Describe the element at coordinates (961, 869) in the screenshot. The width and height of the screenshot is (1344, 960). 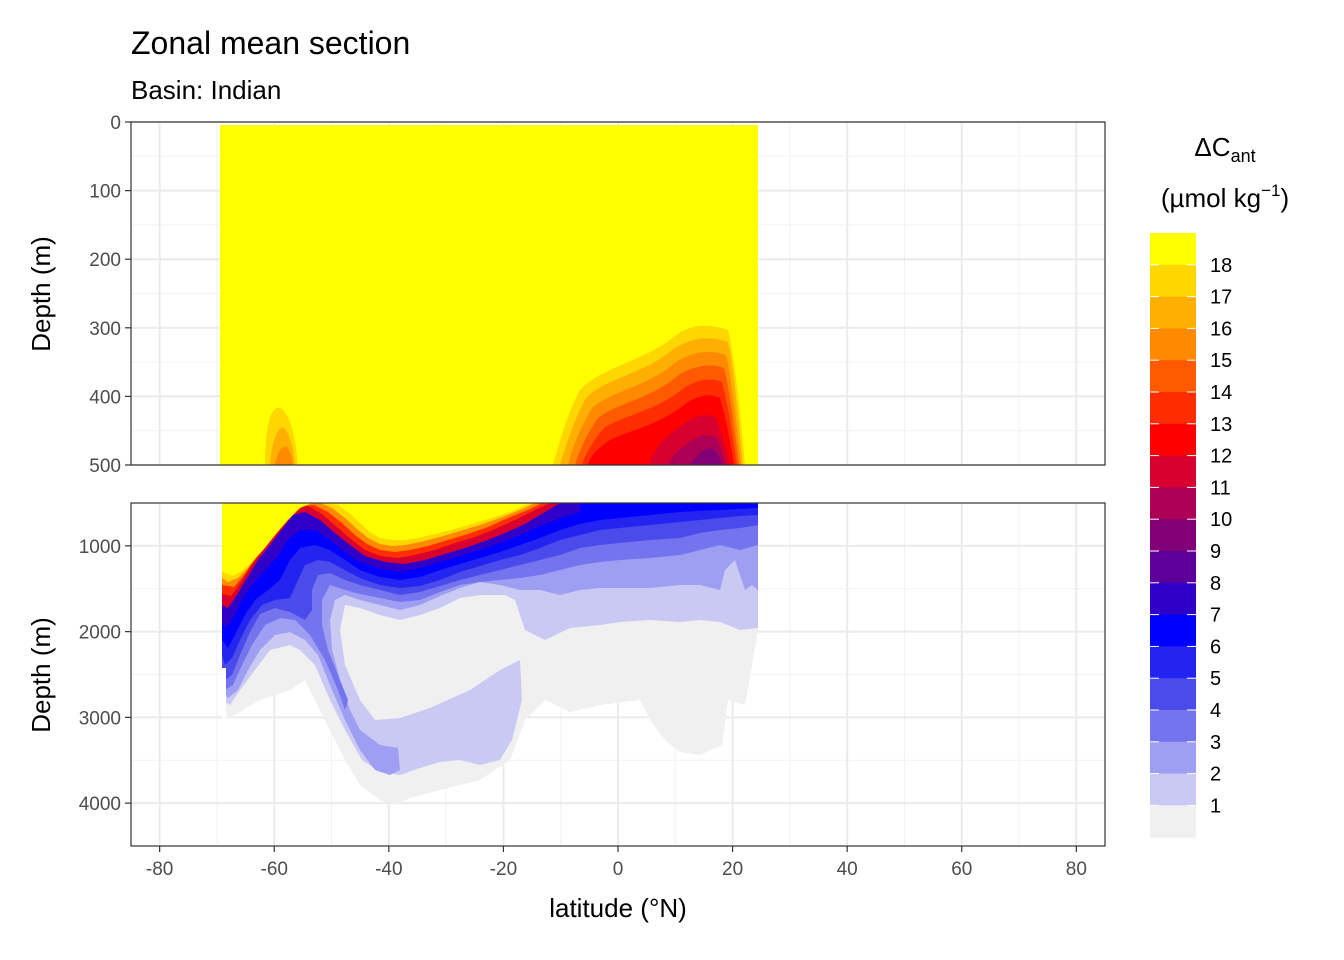
I see `x-tick-label: 60` at that location.